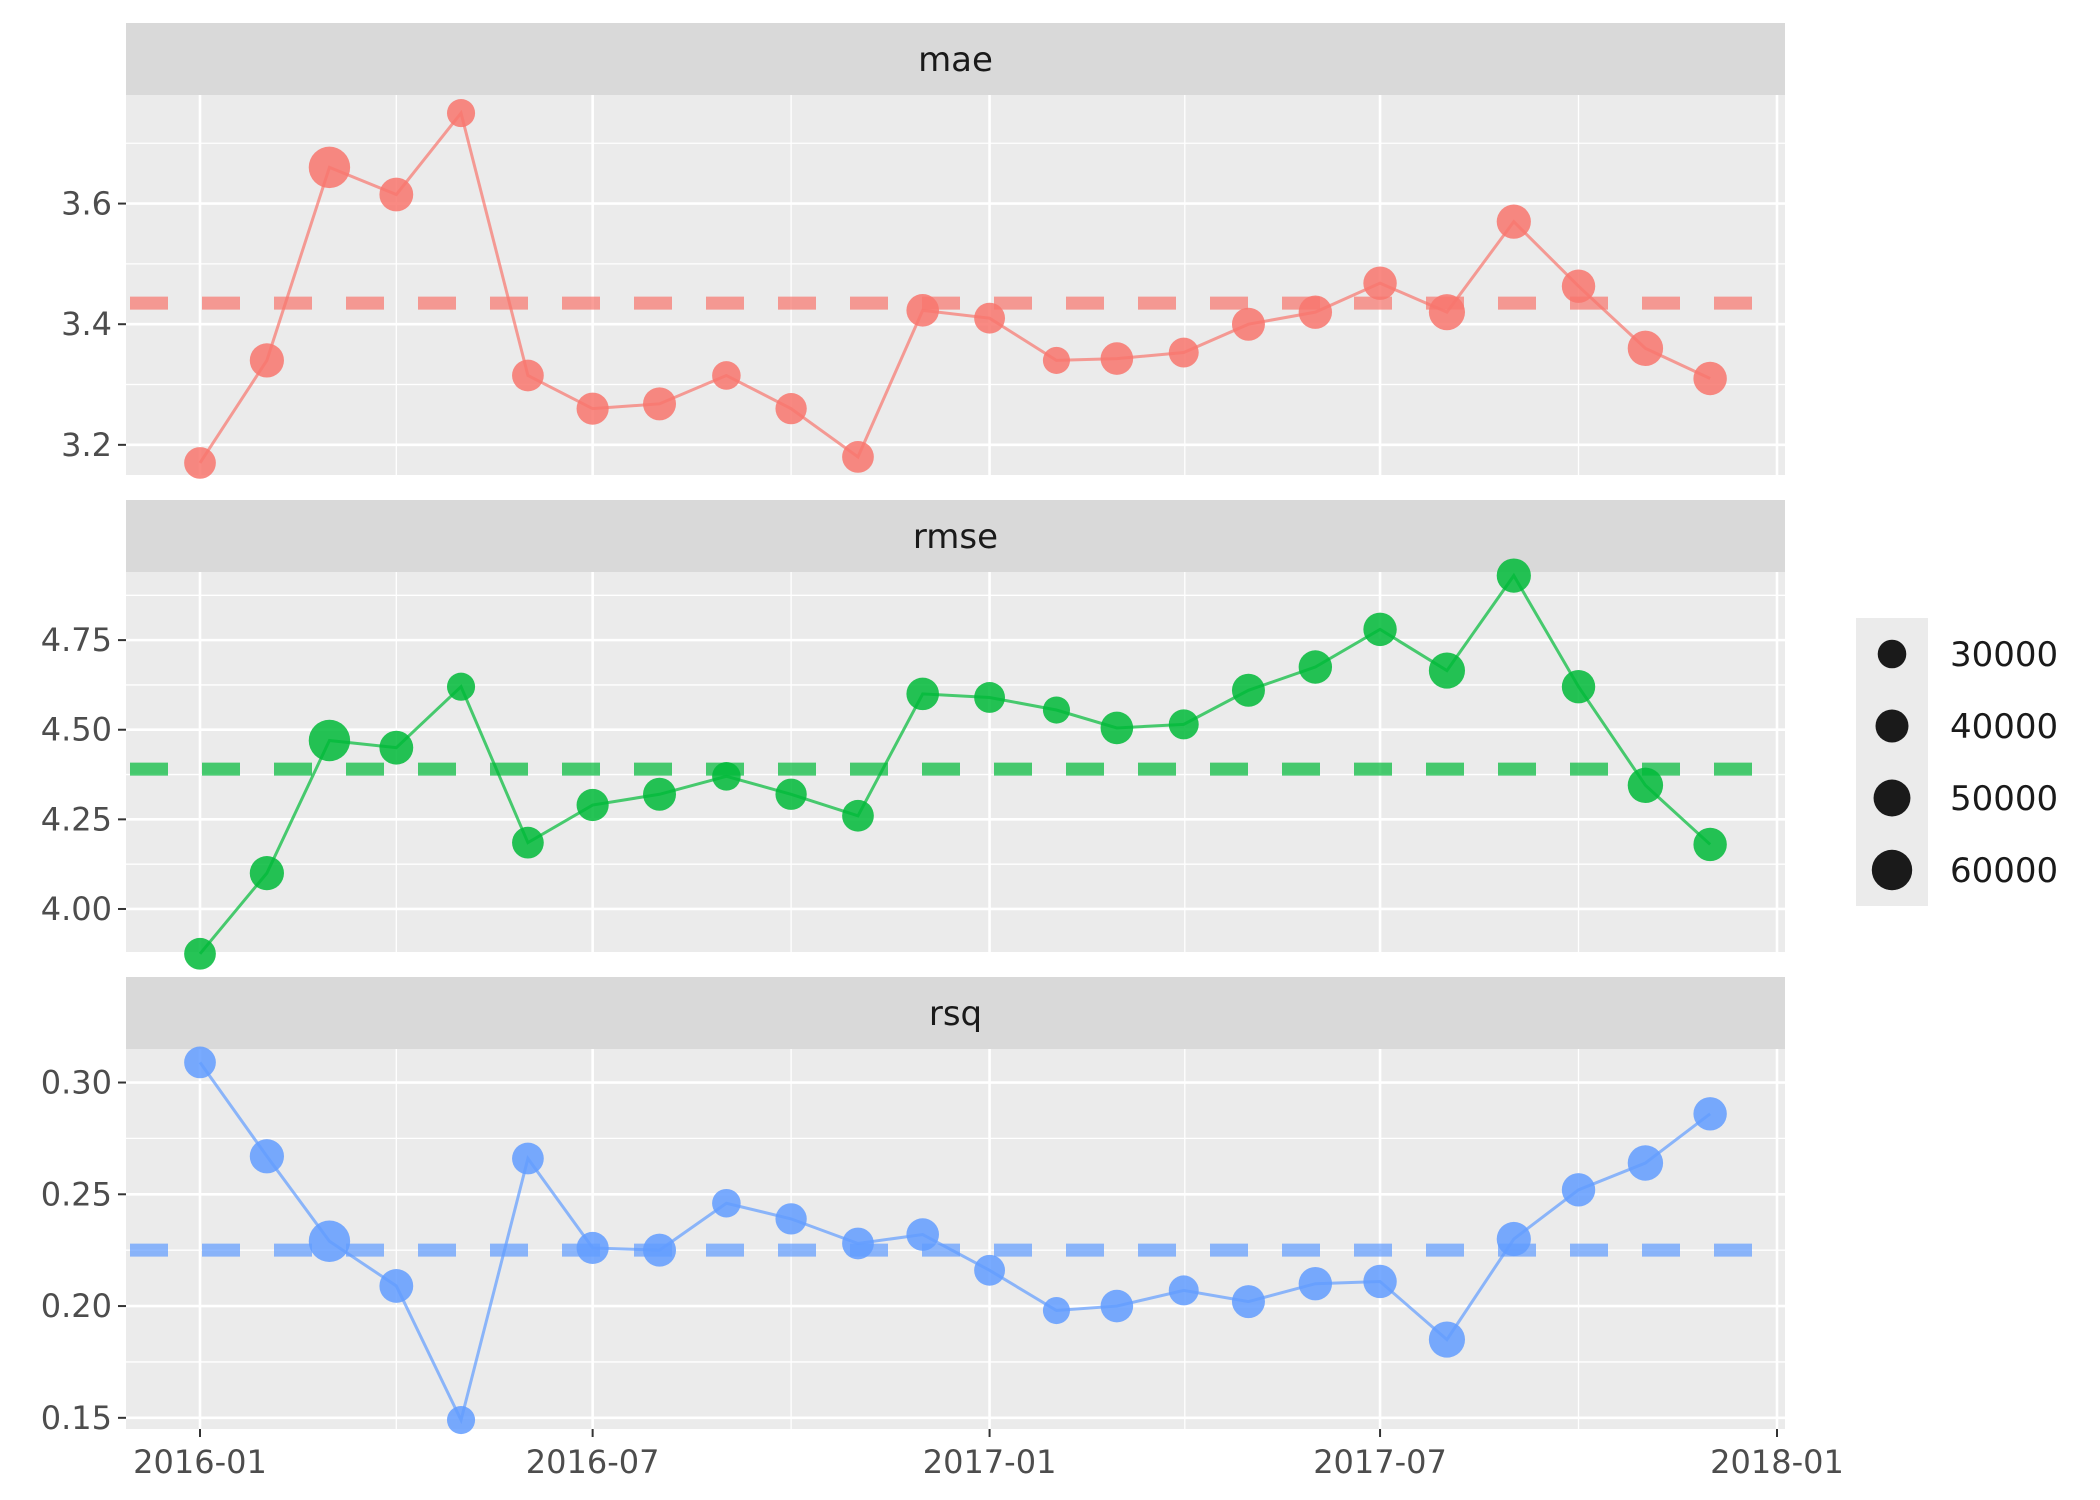 This screenshot has width=2100, height=1500. Describe the element at coordinates (1777, 1462) in the screenshot. I see `x-tick-label: 2018-01` at that location.